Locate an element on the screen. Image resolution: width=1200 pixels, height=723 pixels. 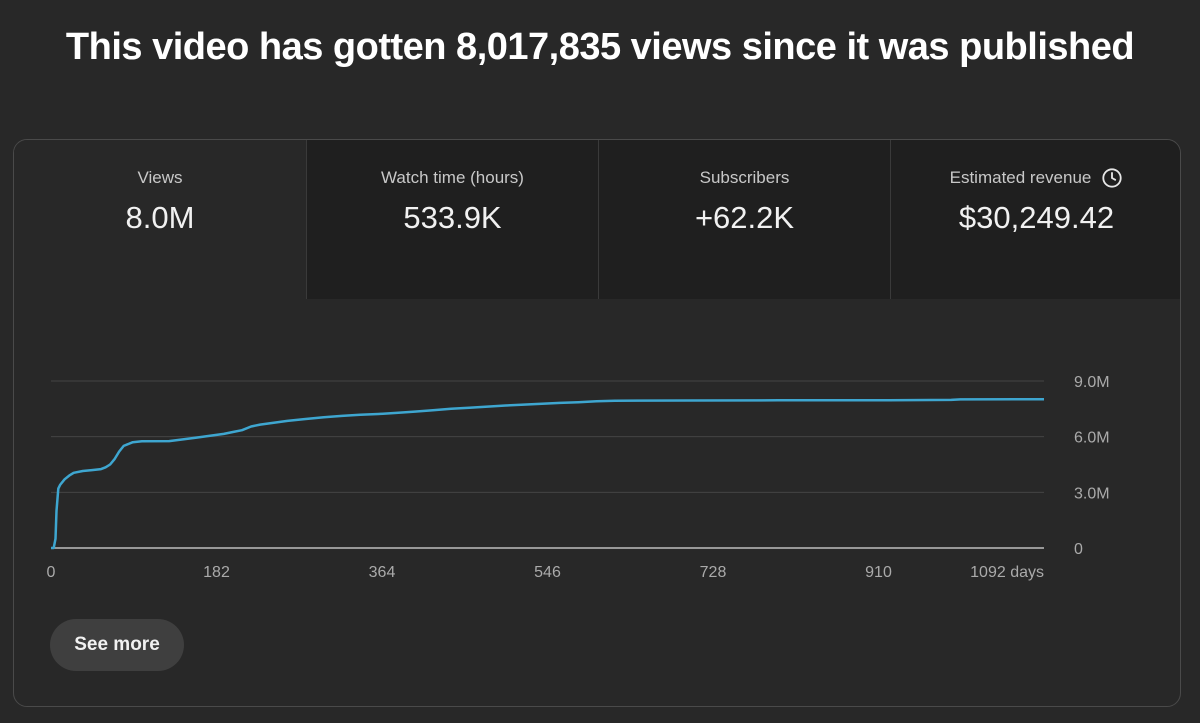
tab-subscribers: Subscribers +62.2K is located at coordinates (744, 219).